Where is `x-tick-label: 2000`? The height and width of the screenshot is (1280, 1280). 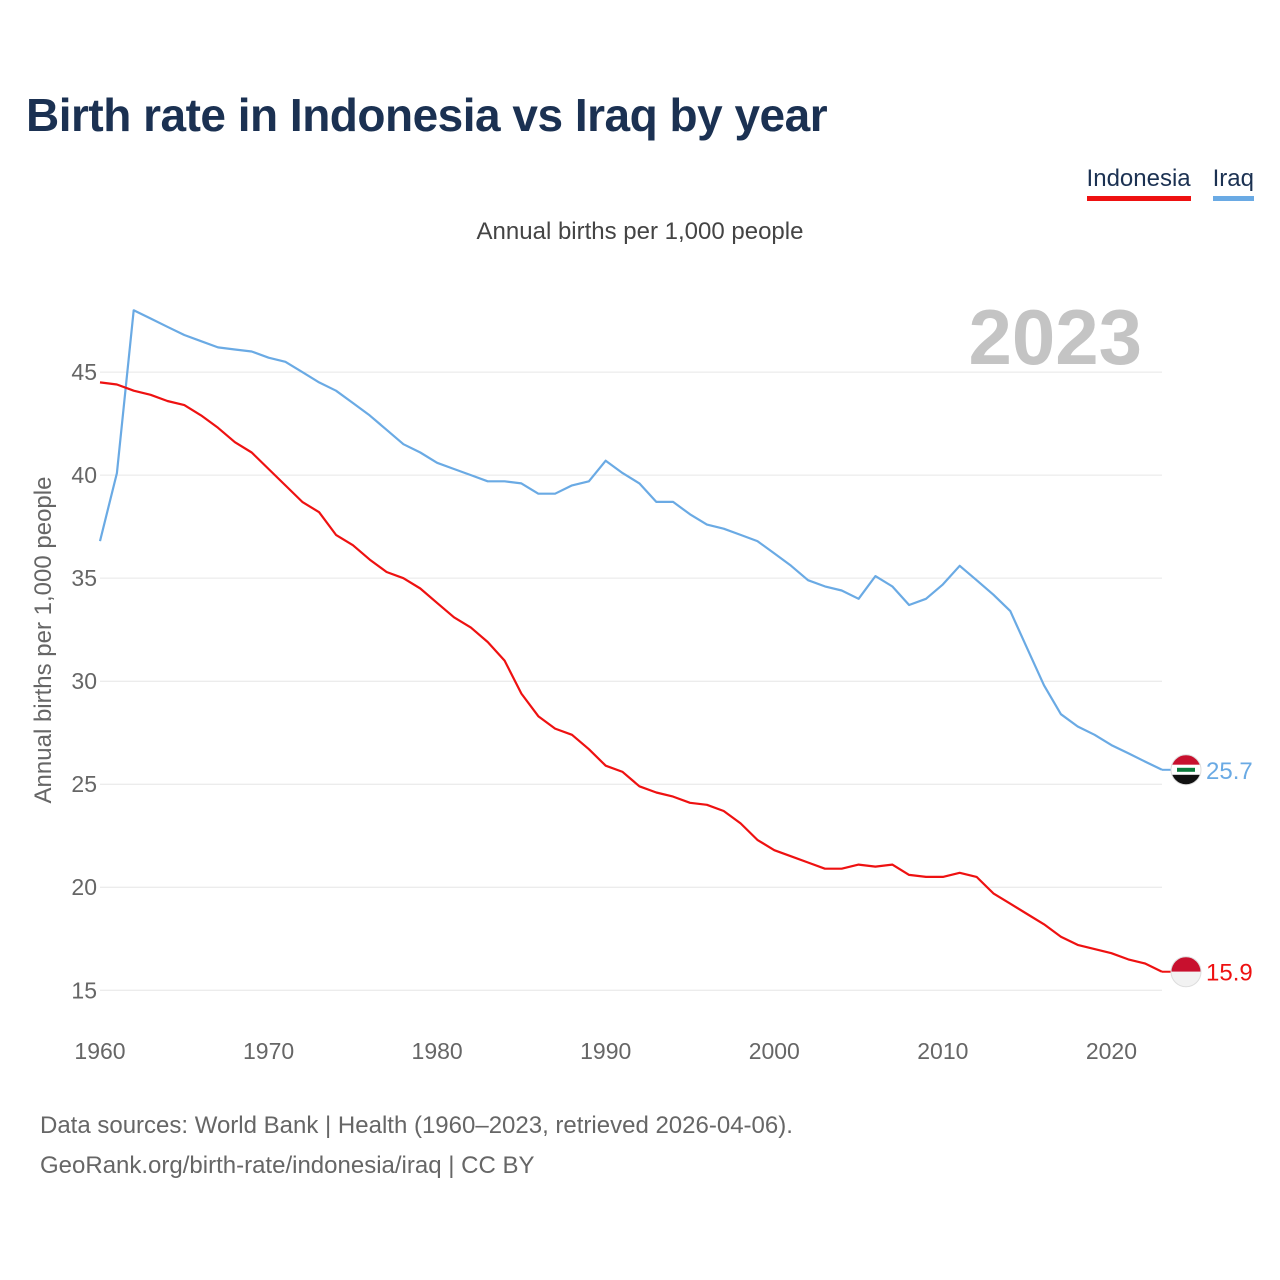 x-tick-label: 2000 is located at coordinates (774, 1051).